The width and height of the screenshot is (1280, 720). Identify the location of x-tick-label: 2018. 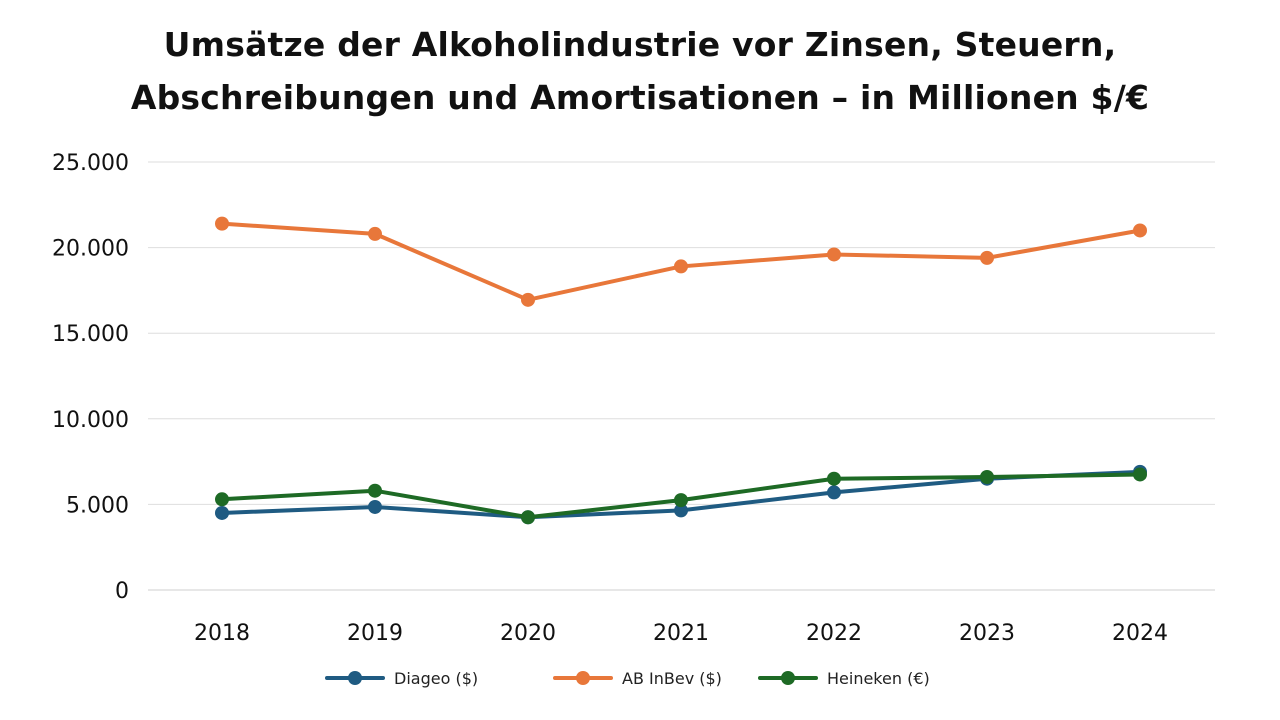
(222, 633).